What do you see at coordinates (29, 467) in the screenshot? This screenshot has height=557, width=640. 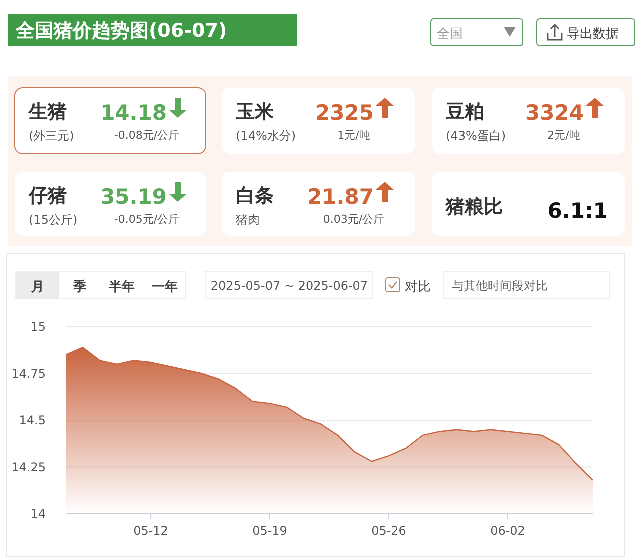 I see `y-tick-label: 14.25` at bounding box center [29, 467].